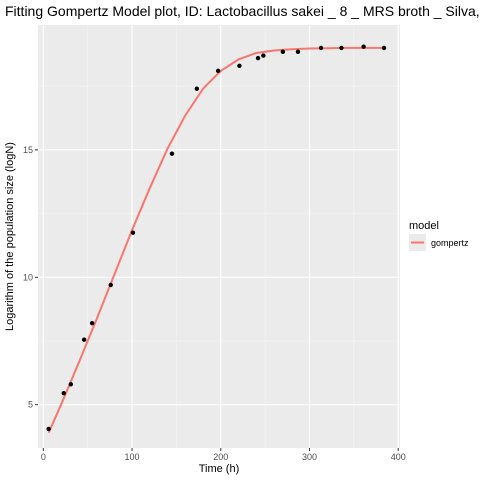  I want to click on x-axis-title: Time (h), so click(219, 469).